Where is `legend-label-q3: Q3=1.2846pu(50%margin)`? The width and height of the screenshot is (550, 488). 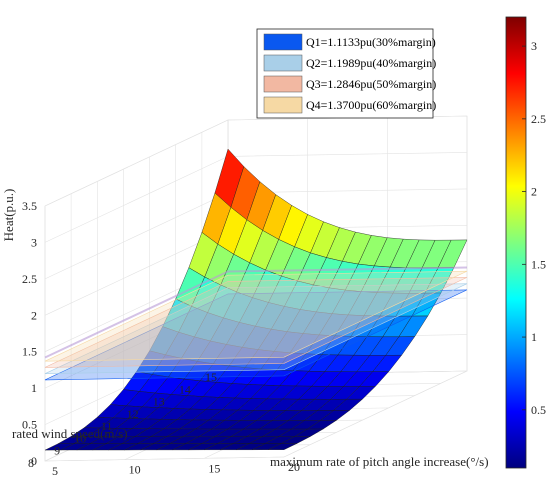
legend-label-q3: Q3=1.2846pu(50%margin) is located at coordinates (371, 84).